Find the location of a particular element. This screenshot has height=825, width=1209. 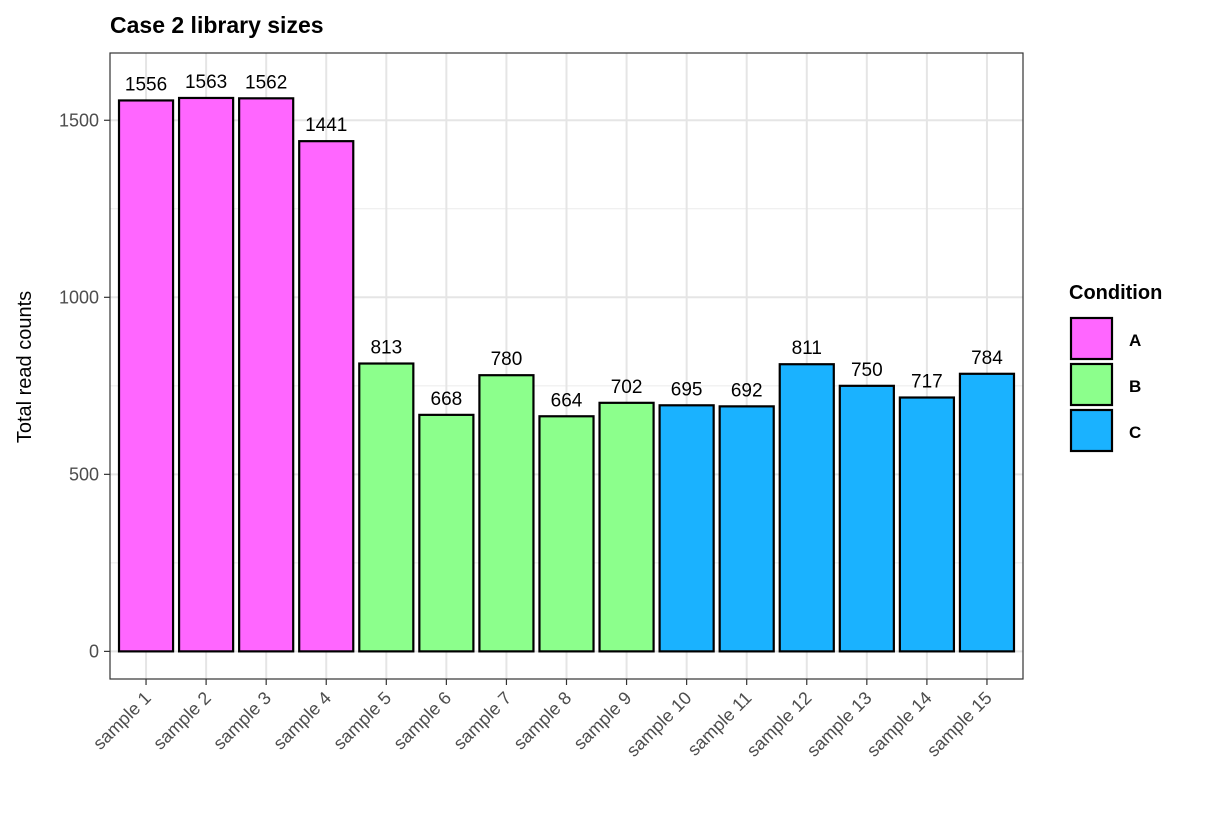

y-tick-label: 1000 is located at coordinates (79, 297).